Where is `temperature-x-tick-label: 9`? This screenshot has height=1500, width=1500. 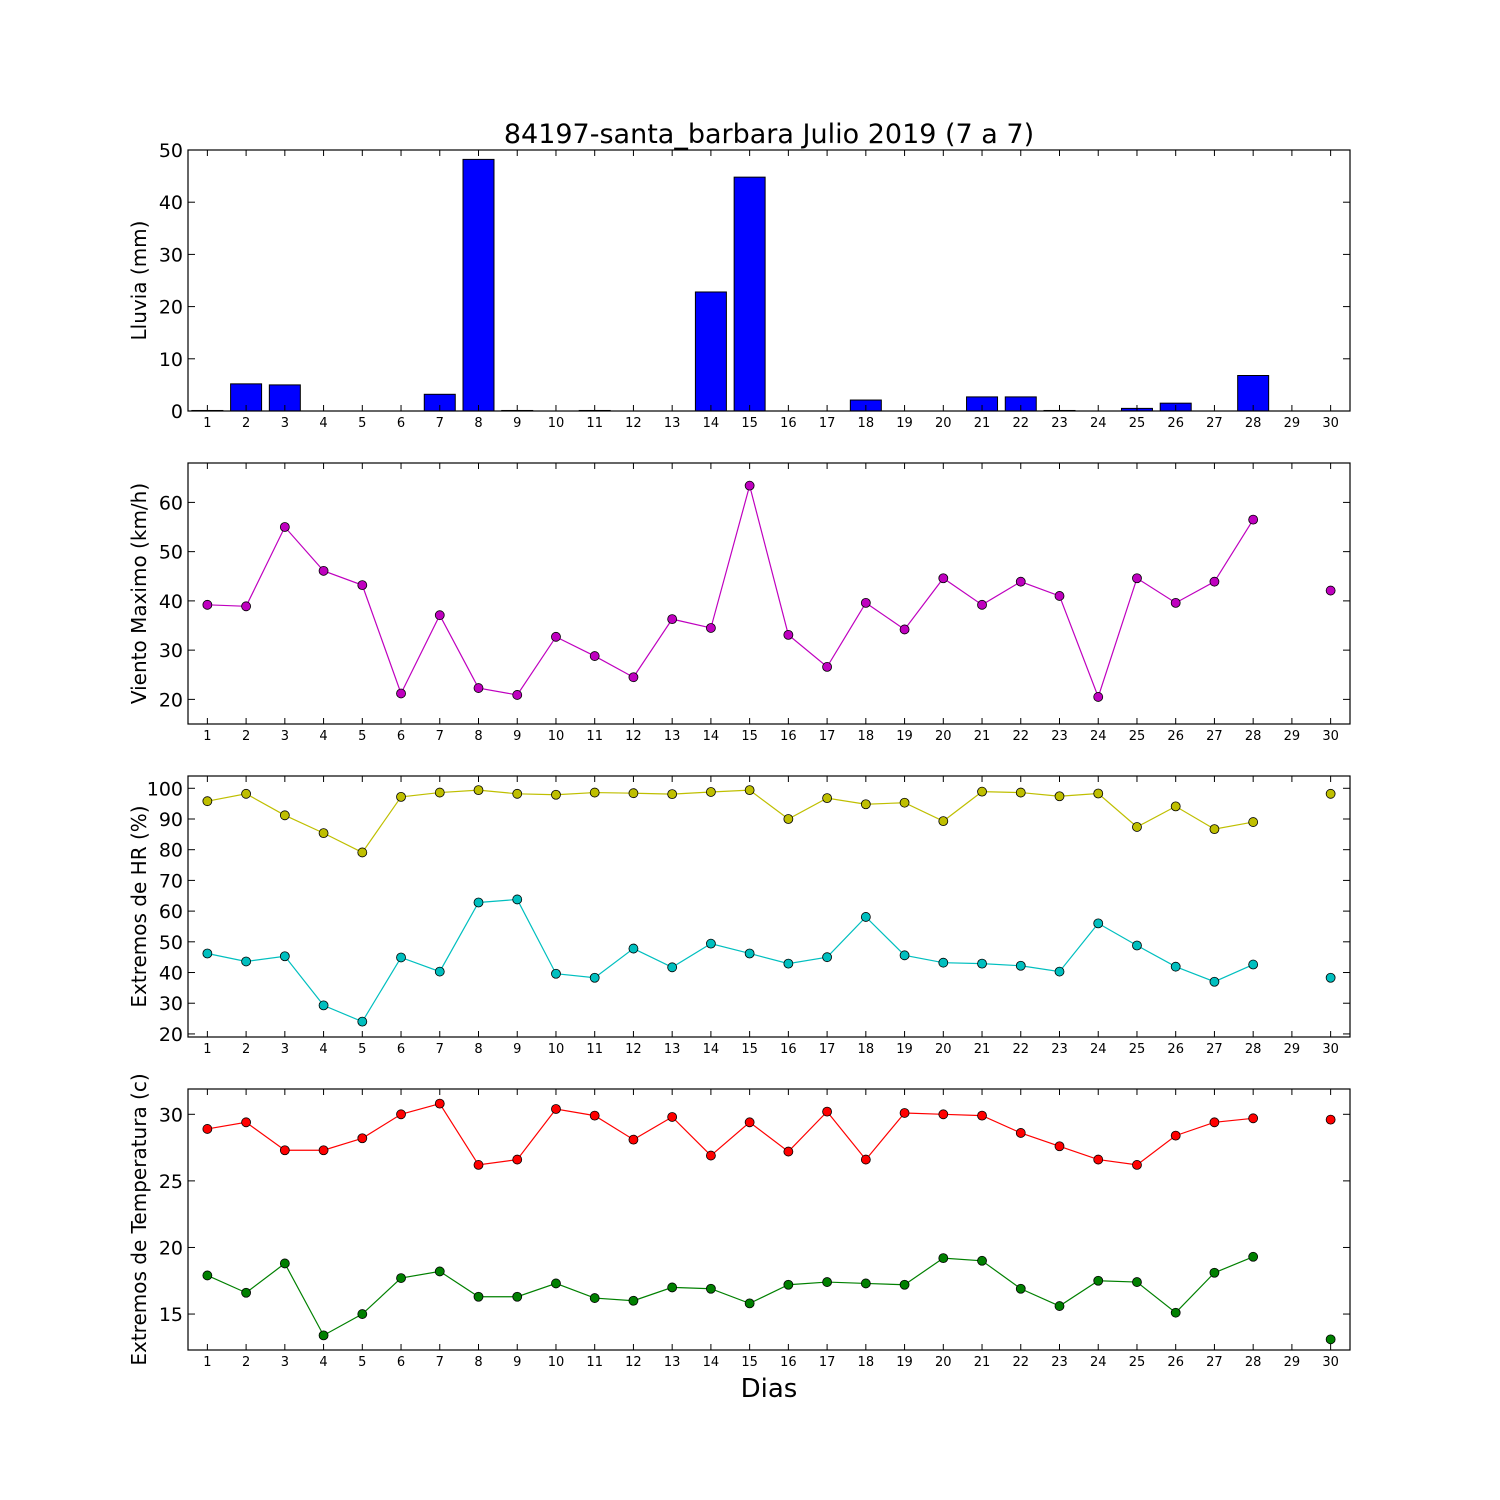
temperature-x-tick-label: 9 is located at coordinates (517, 1362).